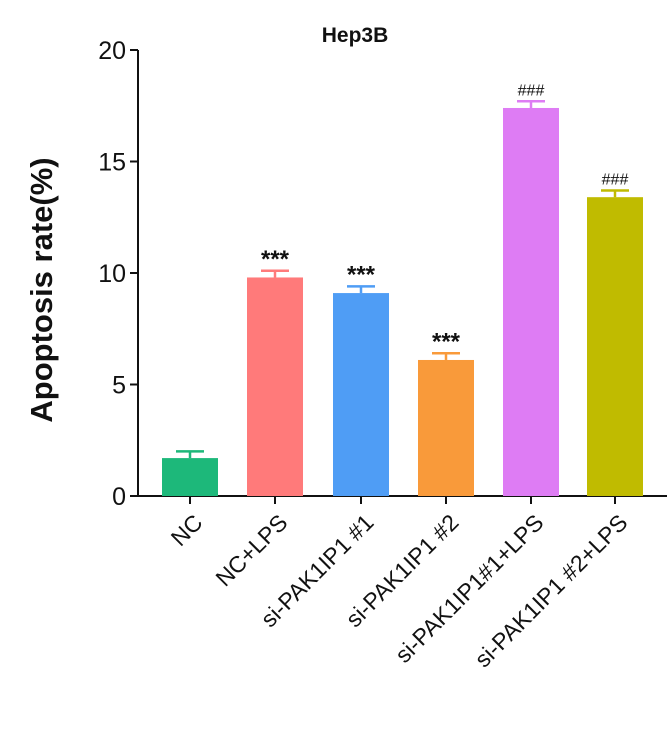 The image size is (667, 737). What do you see at coordinates (119, 497) in the screenshot?
I see `y-tick-label: 0` at bounding box center [119, 497].